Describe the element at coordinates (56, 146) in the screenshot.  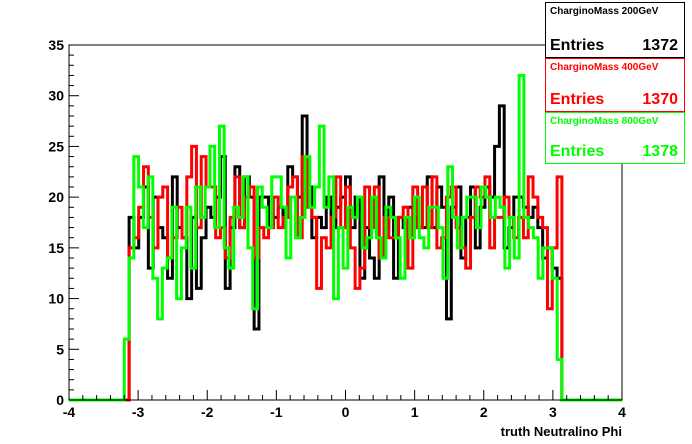
I see `y-tick-label: 25` at that location.